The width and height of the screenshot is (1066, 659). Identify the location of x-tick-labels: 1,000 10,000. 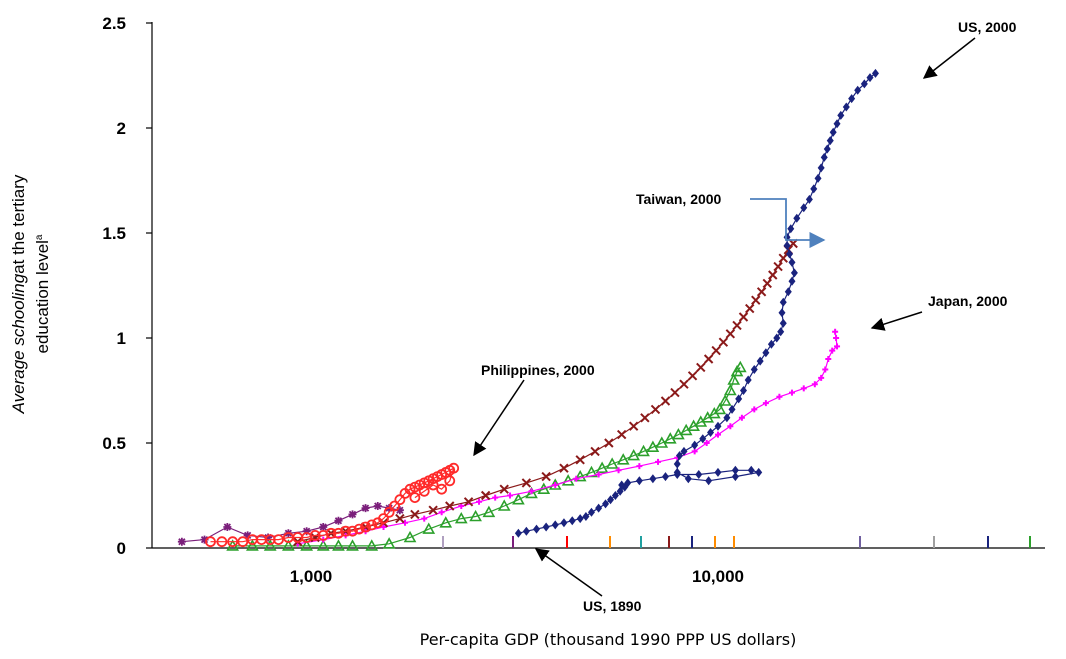
(517, 576).